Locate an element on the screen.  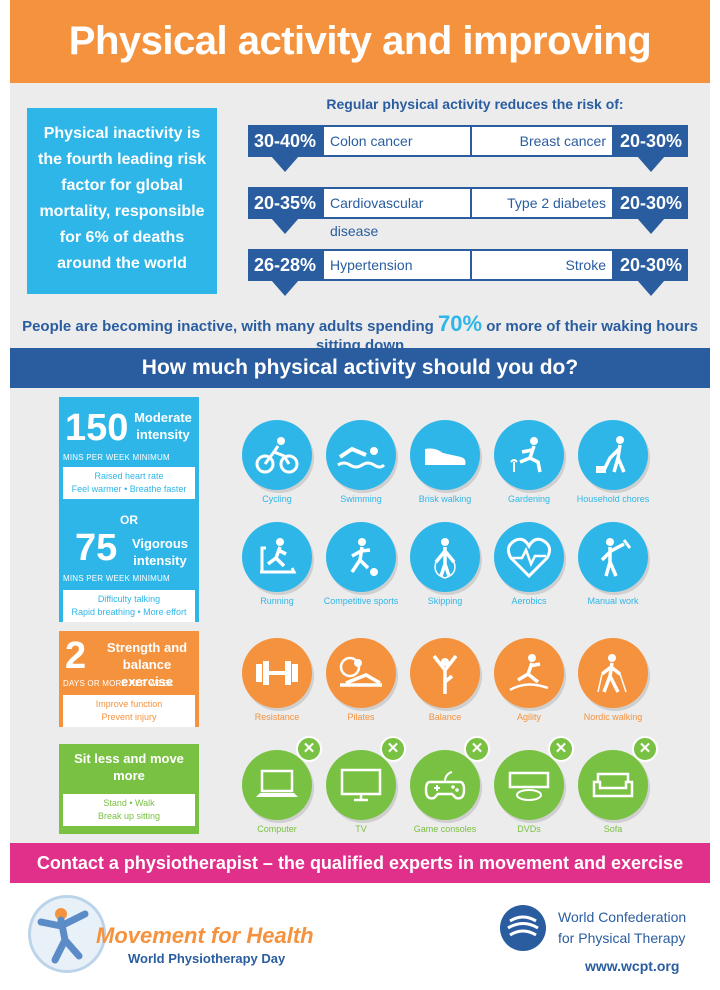
or-label: OR is located at coordinates (129, 520).